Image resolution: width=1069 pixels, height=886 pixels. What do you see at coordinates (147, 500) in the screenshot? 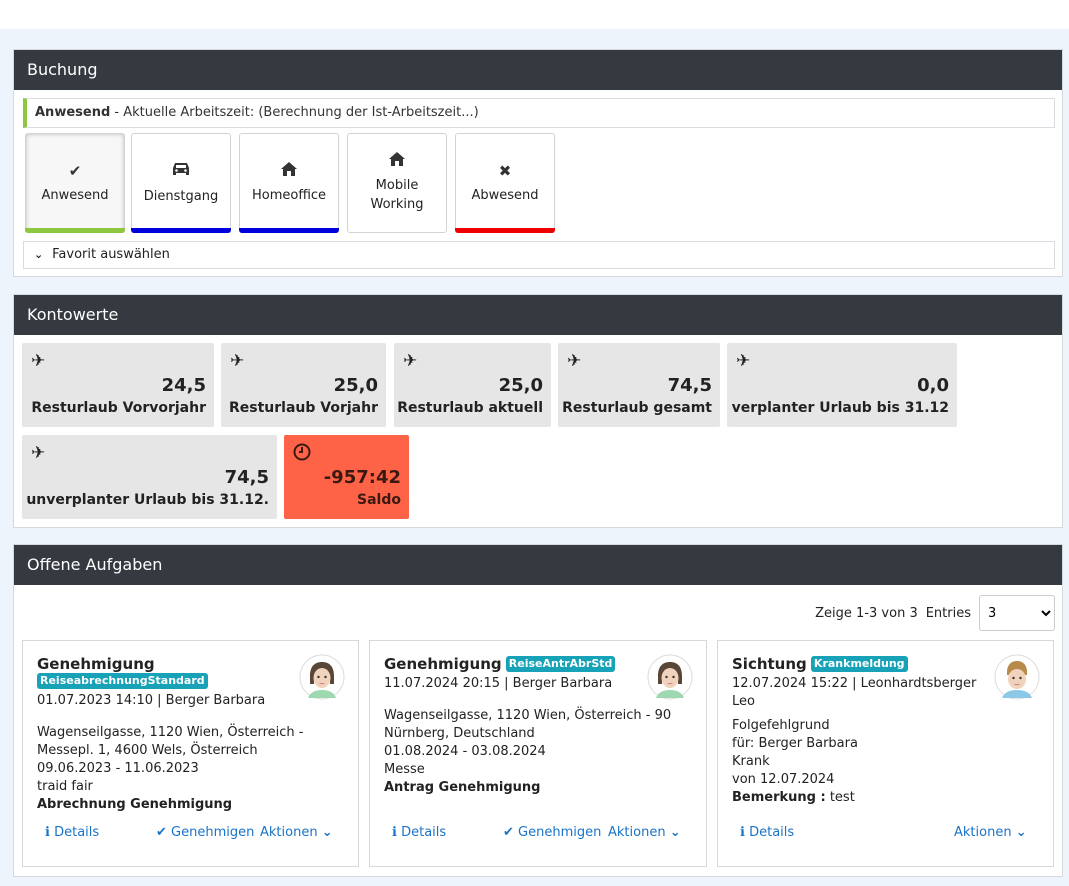
I see `tile-label: unverplanter Urlaub bis 31.12.` at bounding box center [147, 500].